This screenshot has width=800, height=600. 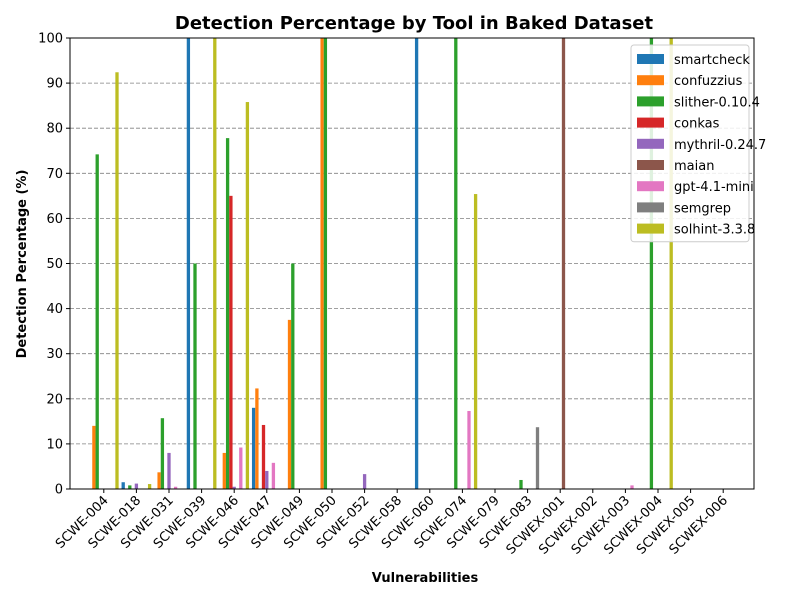 What do you see at coordinates (54, 309) in the screenshot?
I see `y-tick-label: 40` at bounding box center [54, 309].